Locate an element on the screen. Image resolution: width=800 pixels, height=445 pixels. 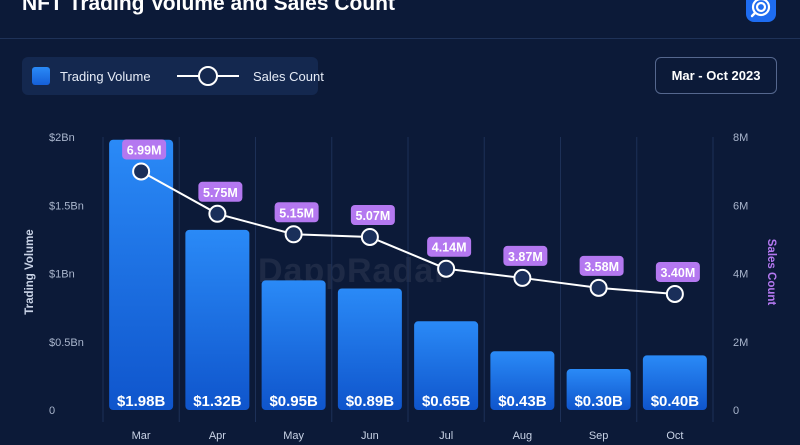
y-left-tick-label: $1Bn is located at coordinates (62, 275).